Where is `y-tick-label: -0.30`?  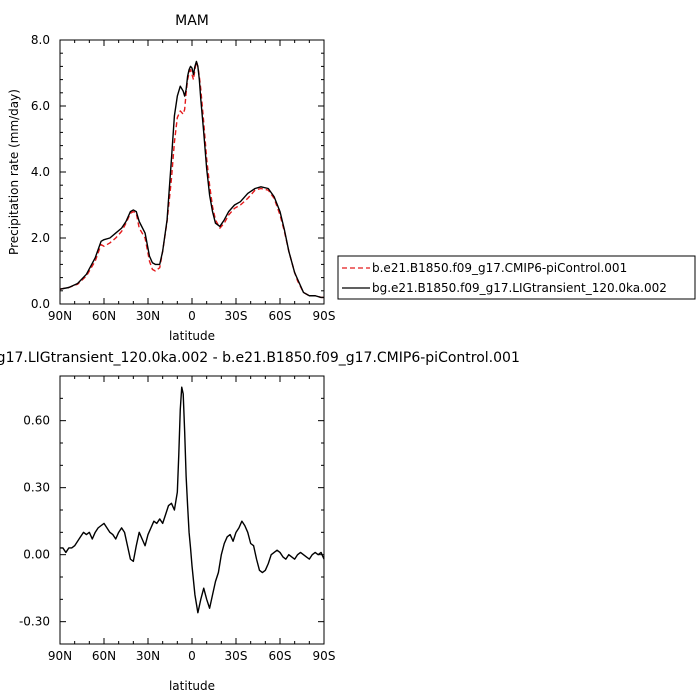 y-tick-label: -0.30 is located at coordinates (34, 622).